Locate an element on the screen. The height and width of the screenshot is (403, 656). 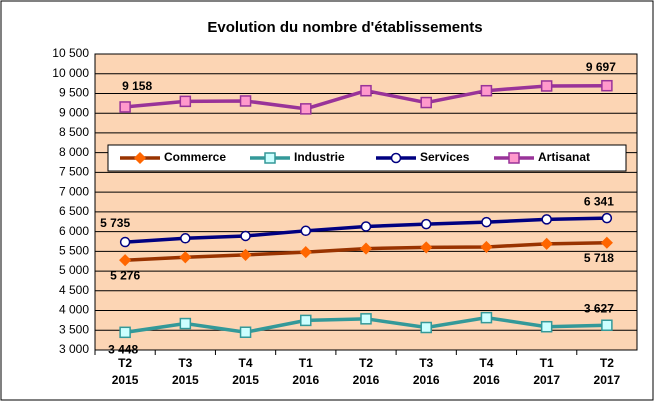
legend: Commerce Industrie Services Artisanat is located at coordinates (367, 158).